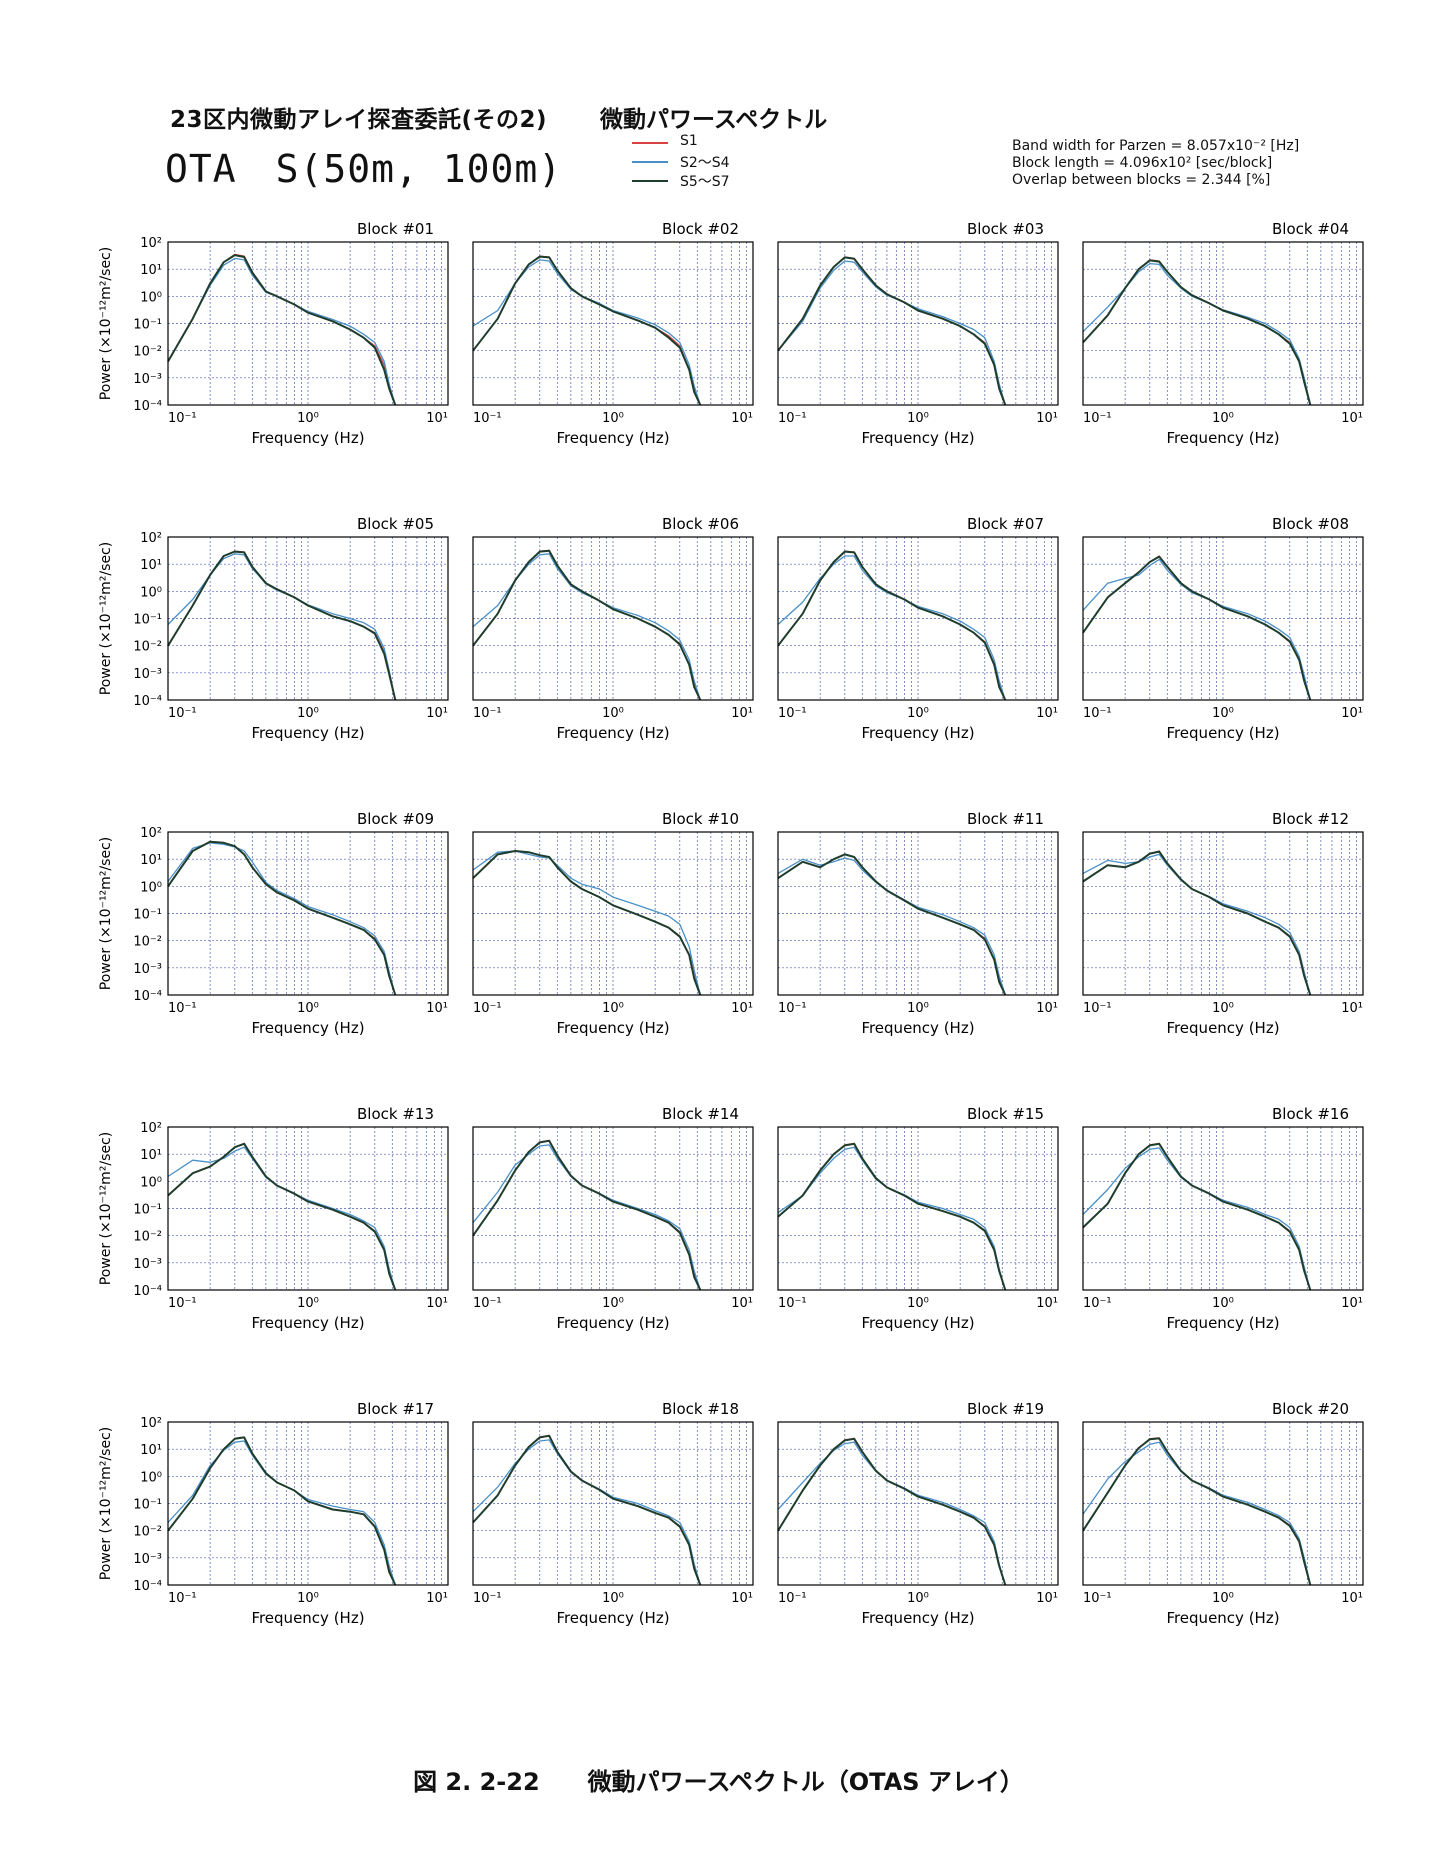 This screenshot has width=1437, height=1869. Describe the element at coordinates (1310, 1114) in the screenshot. I see `panel-title: Block #16` at that location.